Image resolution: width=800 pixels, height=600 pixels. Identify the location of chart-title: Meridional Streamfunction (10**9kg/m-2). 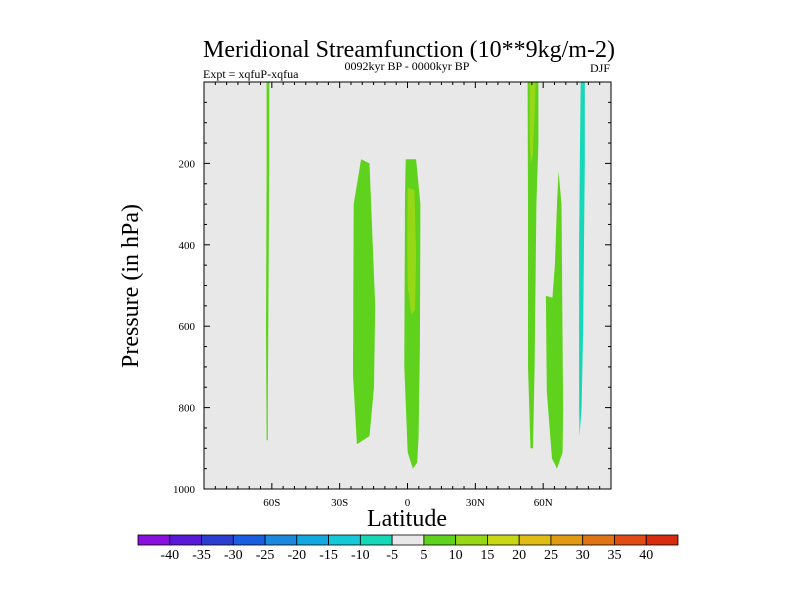
(409, 50).